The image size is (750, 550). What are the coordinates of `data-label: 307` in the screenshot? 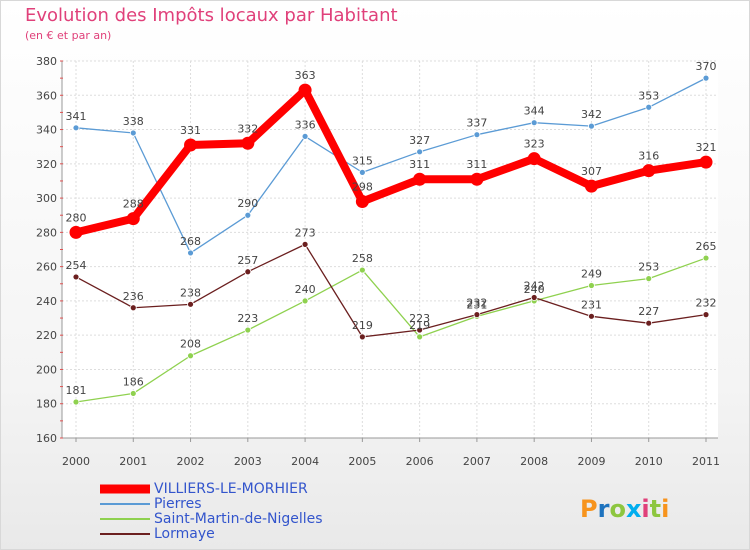 It's located at (591, 171).